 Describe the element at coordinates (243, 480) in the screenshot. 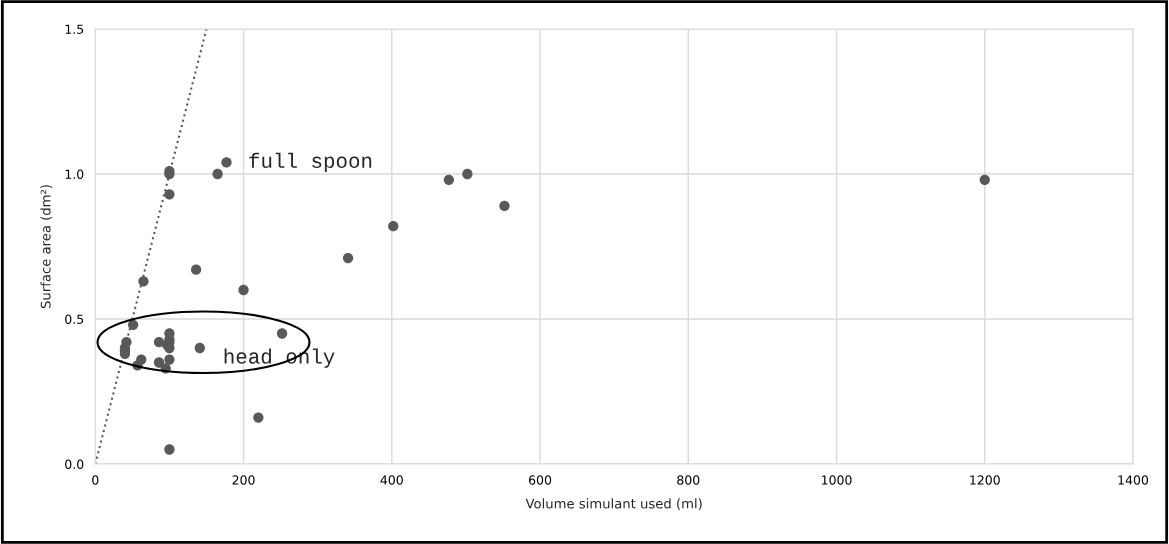

I see `x-tick-label: 200` at that location.